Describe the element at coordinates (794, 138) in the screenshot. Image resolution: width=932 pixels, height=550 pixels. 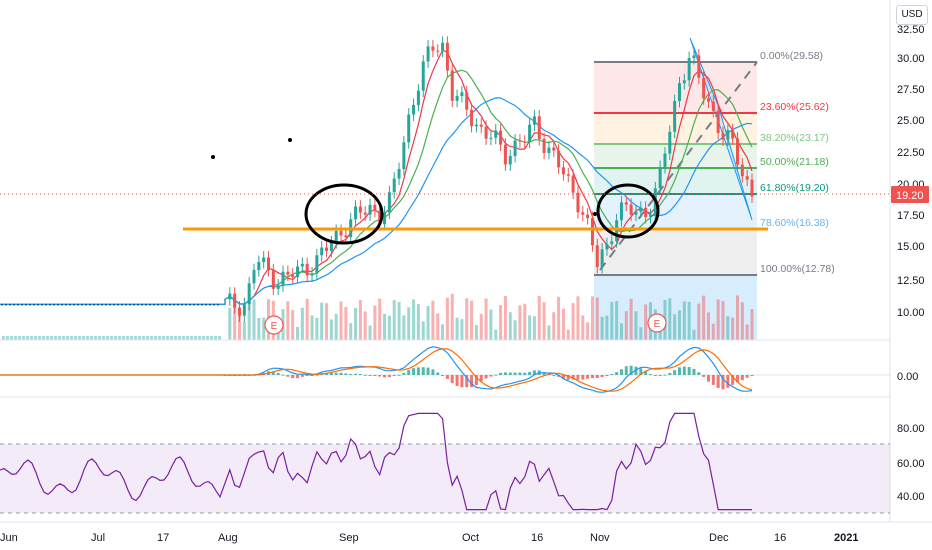
I see `fib-label-2: 38.20%(23.17)` at that location.